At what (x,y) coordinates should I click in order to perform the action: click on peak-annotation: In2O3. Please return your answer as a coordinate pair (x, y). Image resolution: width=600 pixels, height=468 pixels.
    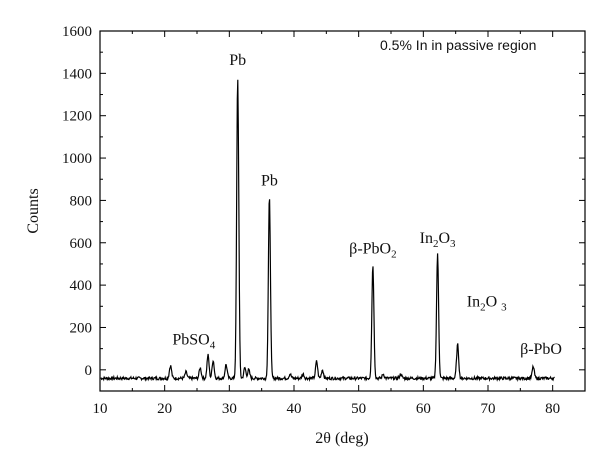
    Looking at the image, I should click on (438, 240).